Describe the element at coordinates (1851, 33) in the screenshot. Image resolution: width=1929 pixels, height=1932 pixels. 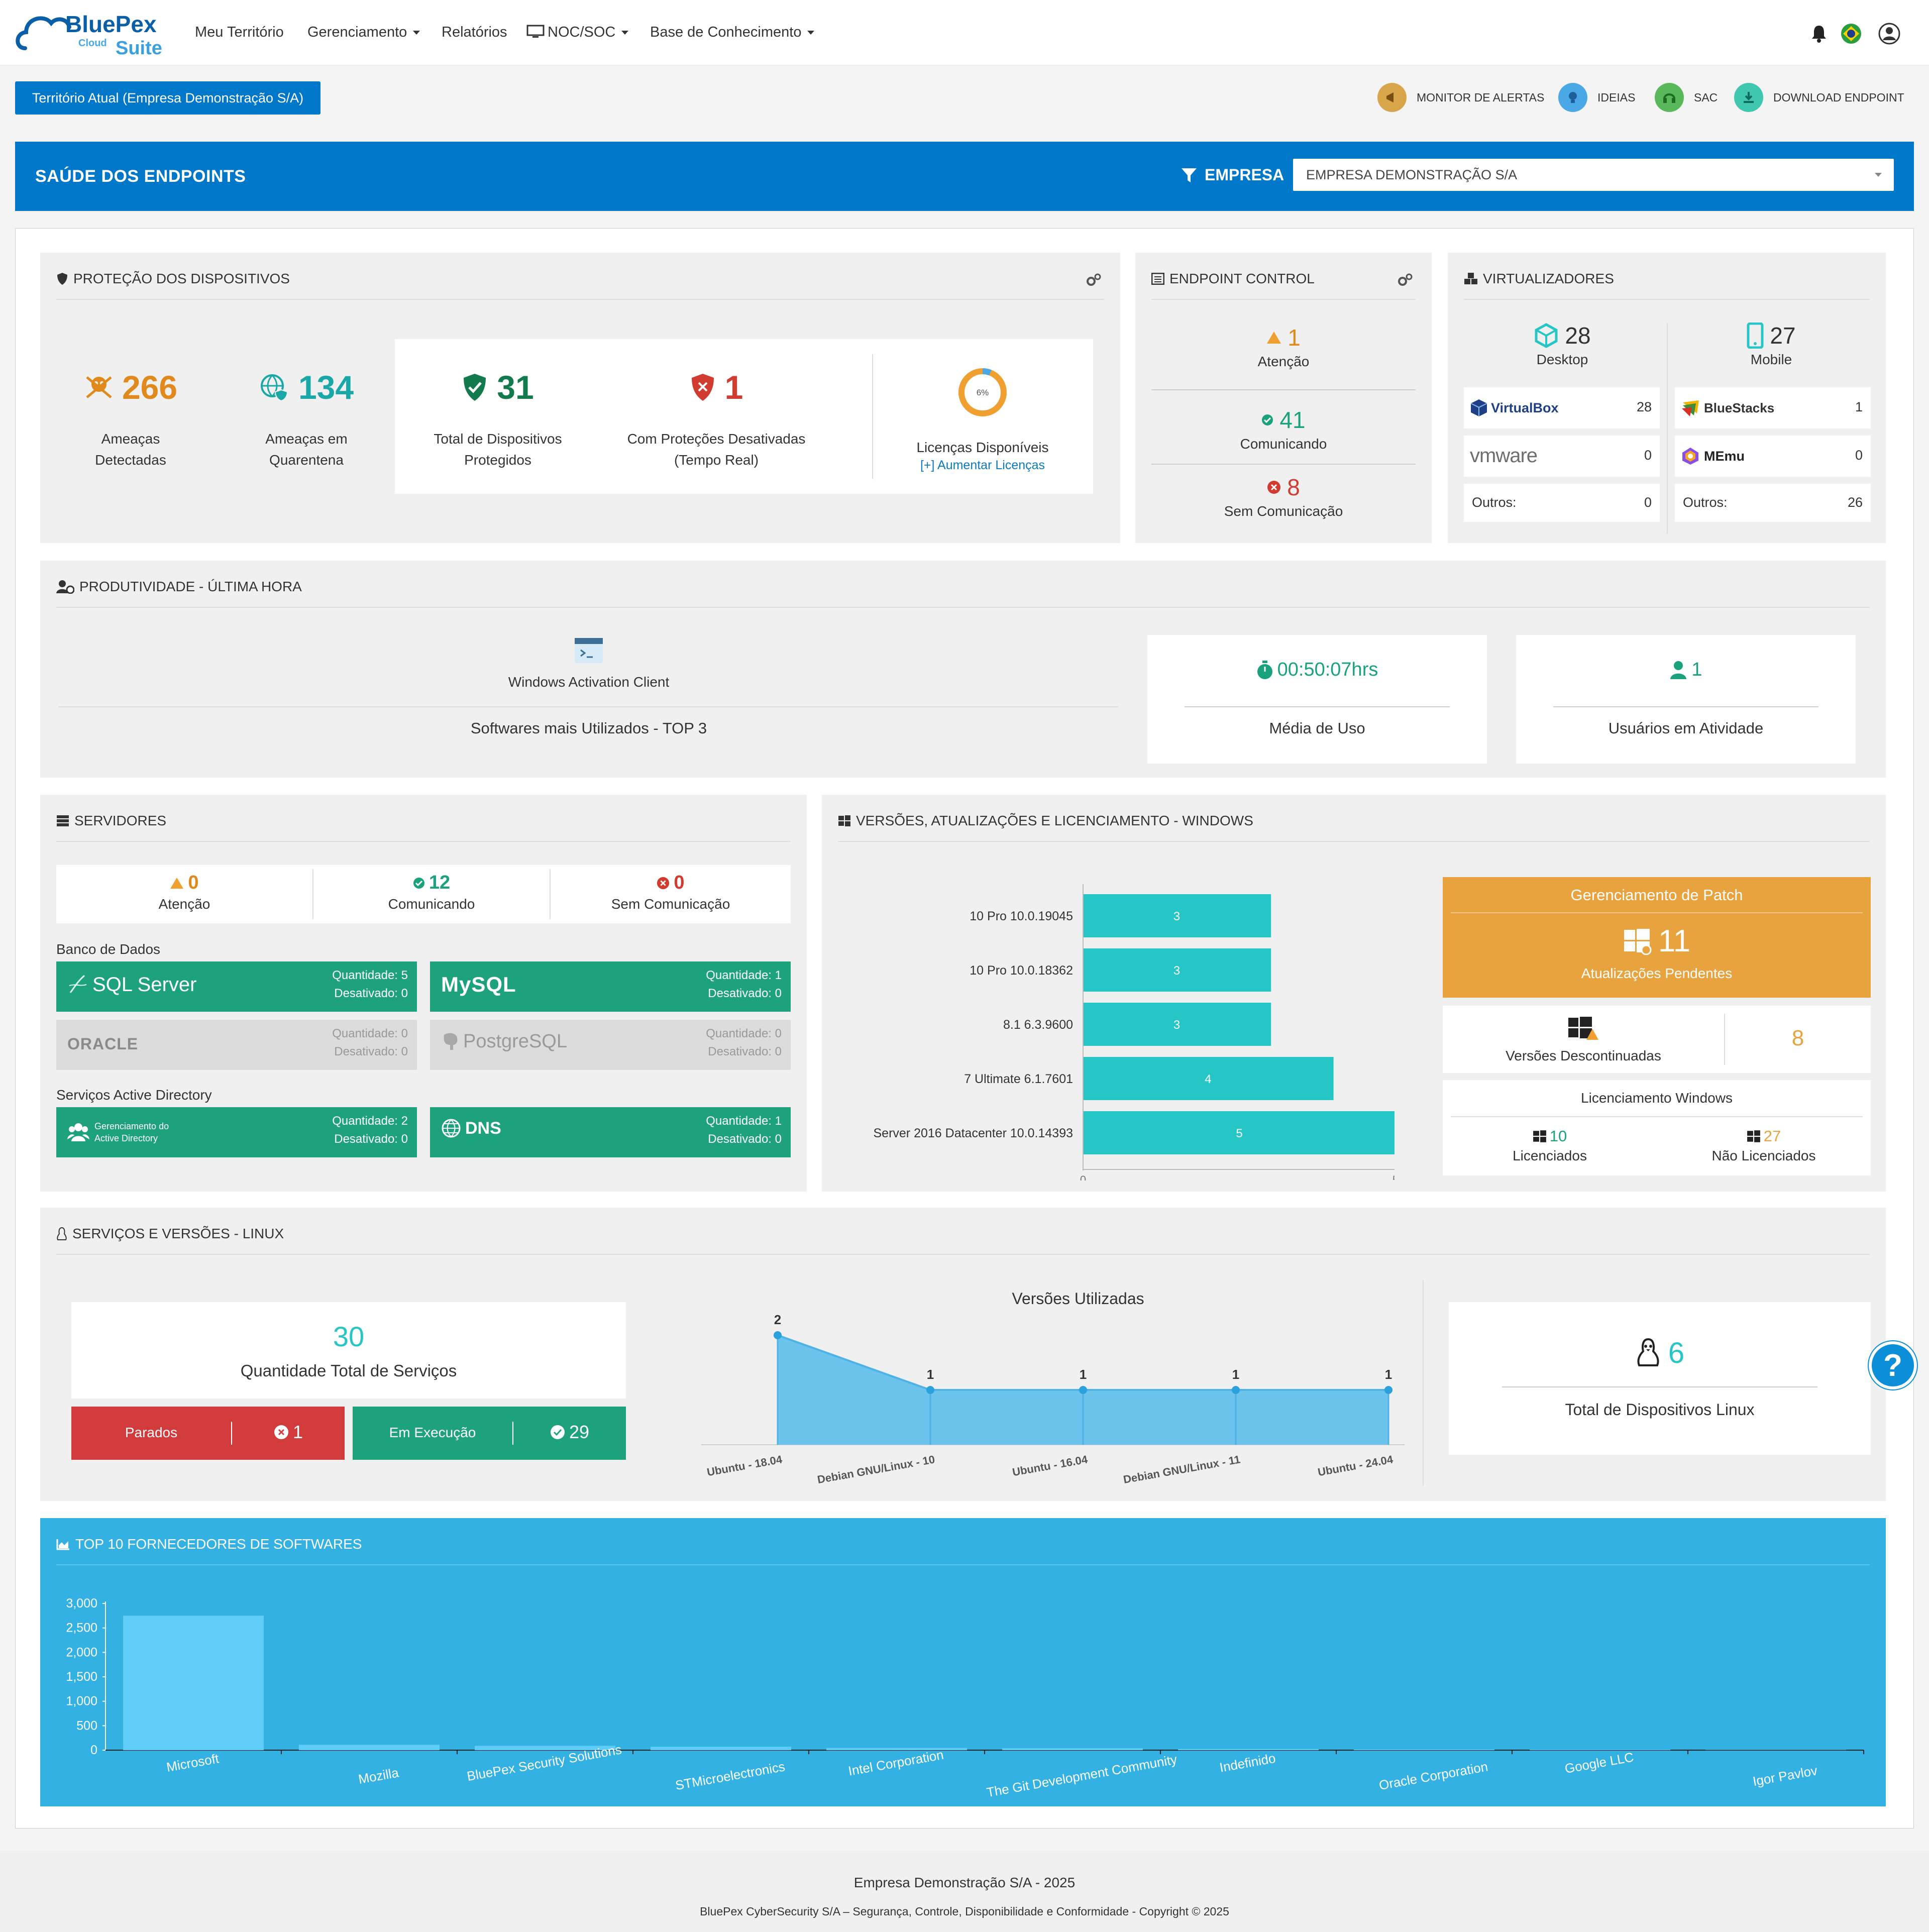
I see `brazil-flag-icon` at that location.